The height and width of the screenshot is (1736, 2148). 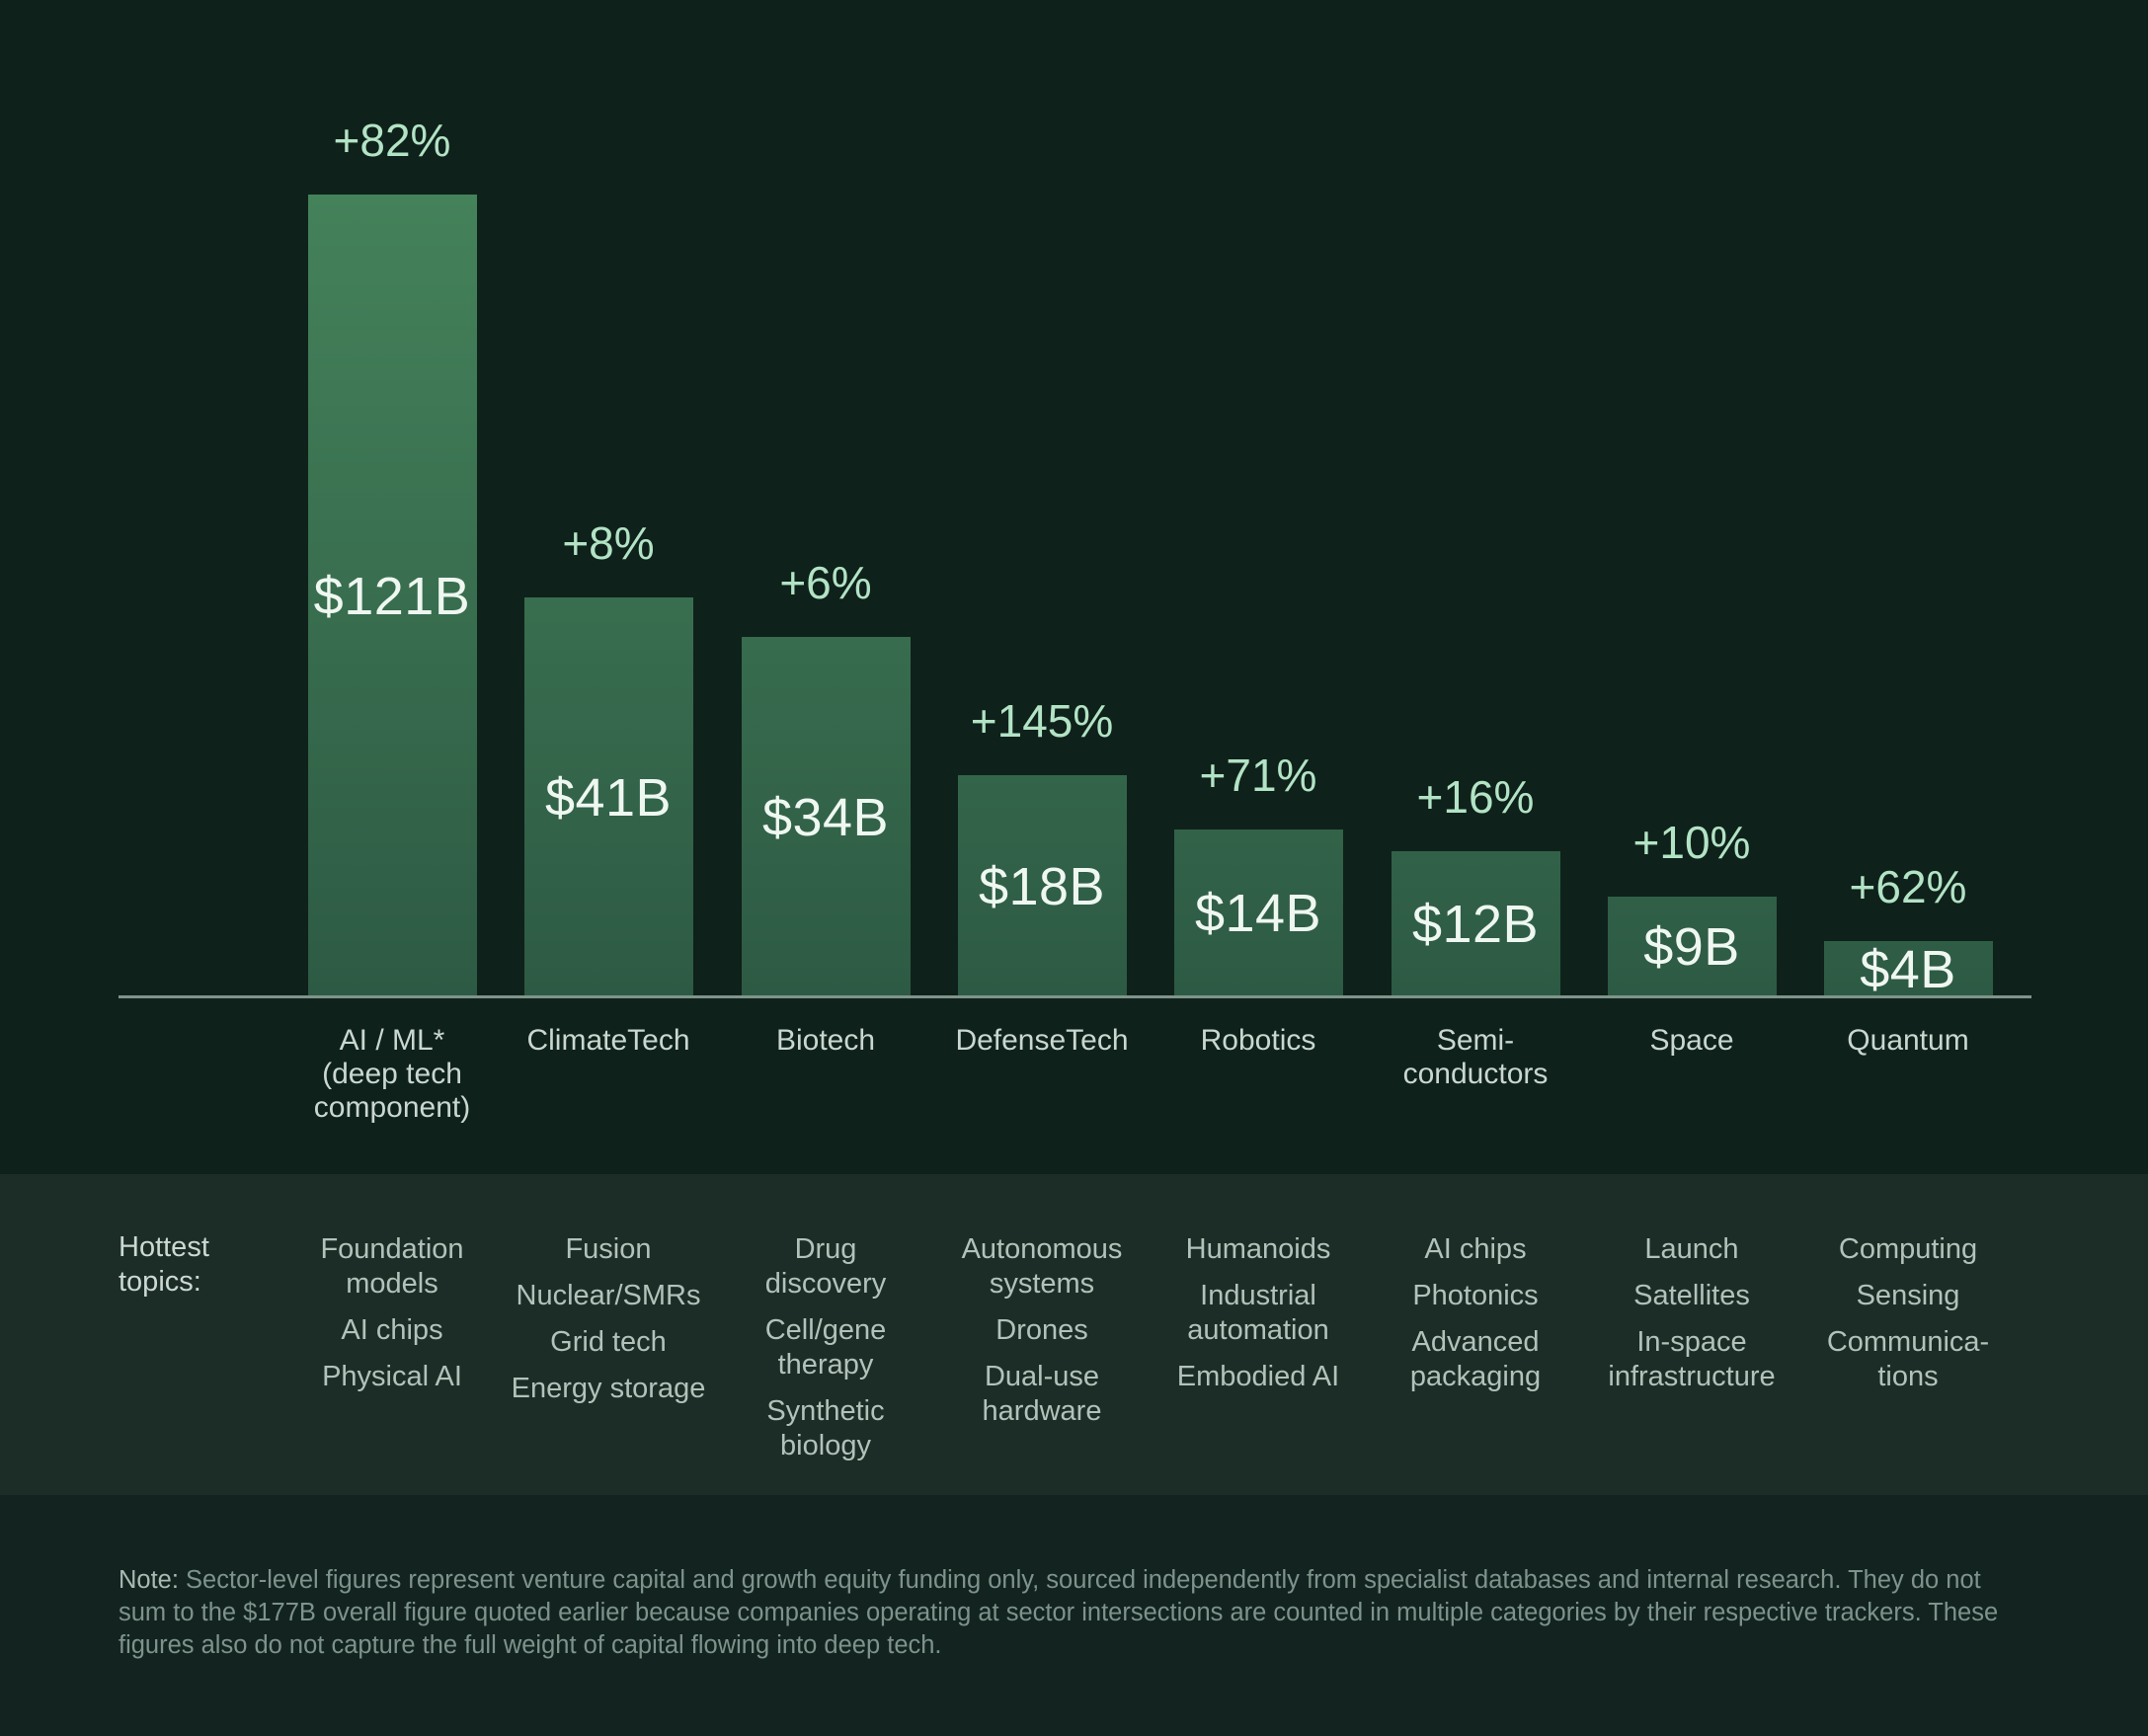 I want to click on topic-item: Energy storage, so click(x=608, y=1389).